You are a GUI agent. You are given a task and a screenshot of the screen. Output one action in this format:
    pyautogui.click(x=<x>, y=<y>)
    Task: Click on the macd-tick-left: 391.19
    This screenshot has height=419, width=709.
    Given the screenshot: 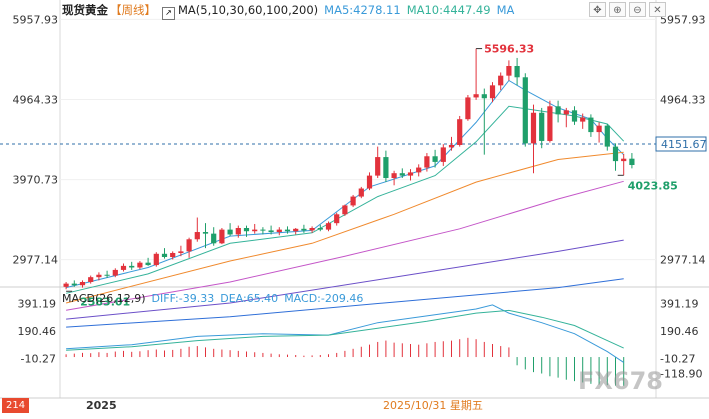 What is the action you would take?
    pyautogui.click(x=37, y=303)
    